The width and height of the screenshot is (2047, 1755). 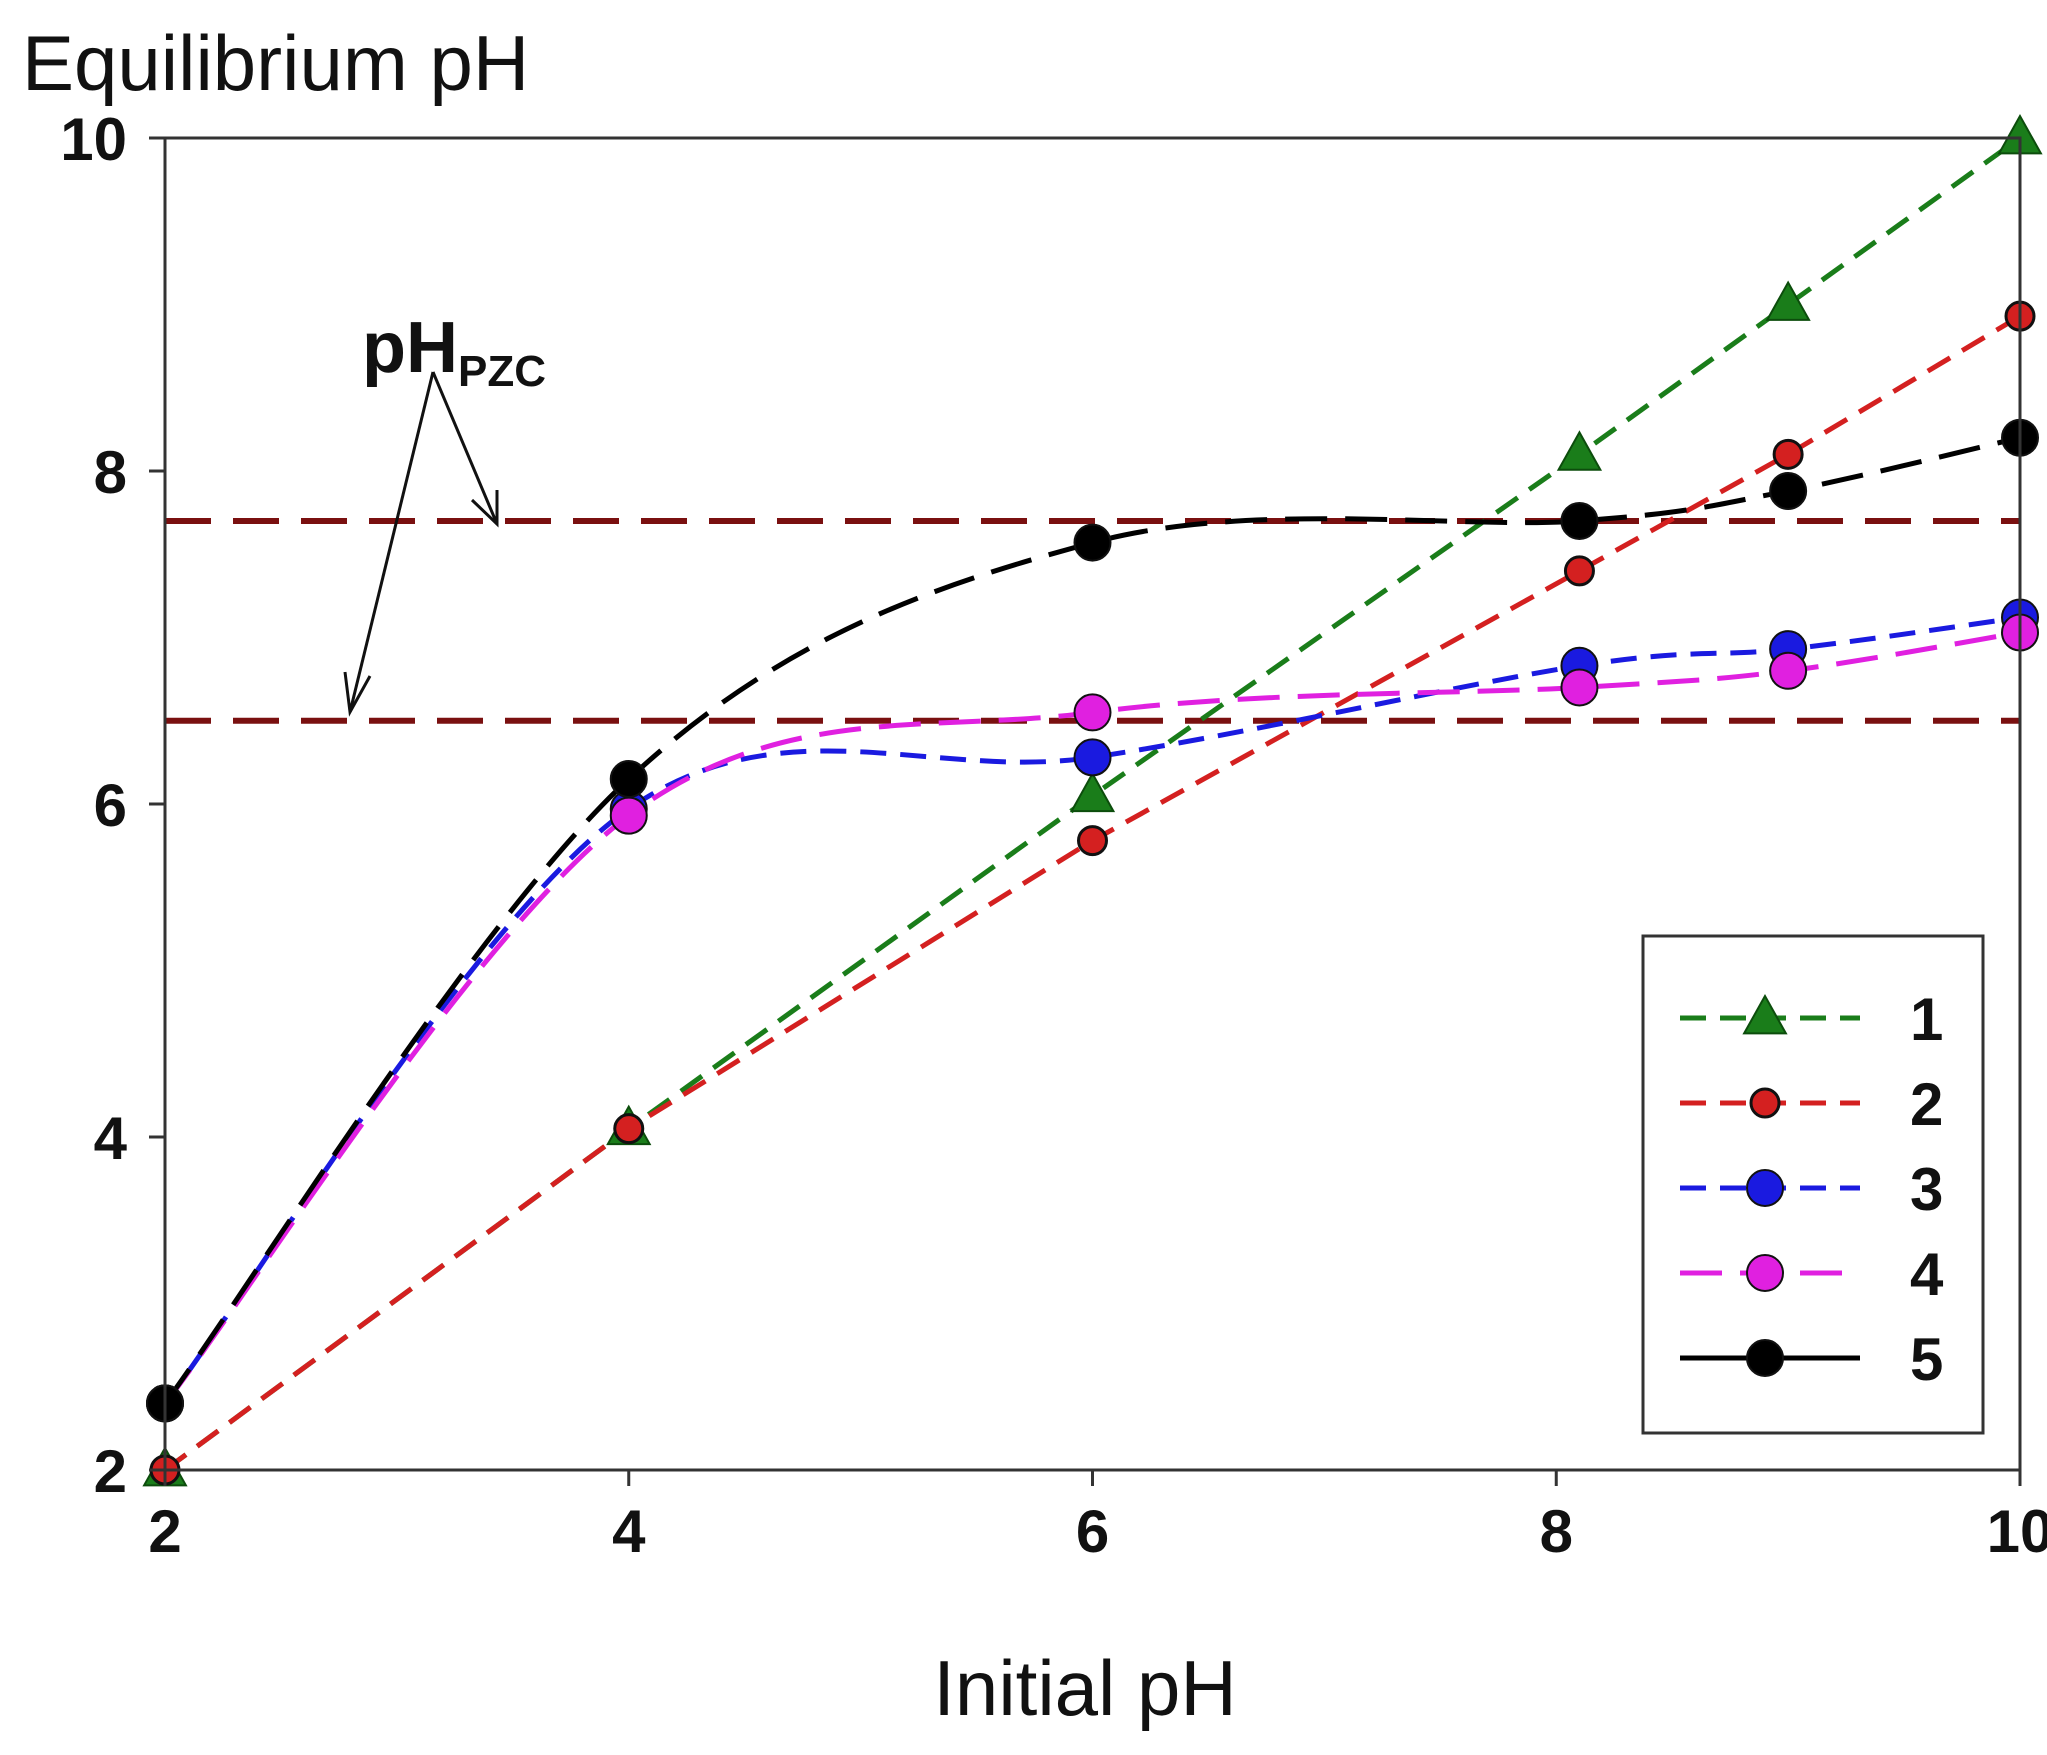 What do you see at coordinates (502, 371) in the screenshot?
I see `ph-pzc-subscript: PZC` at bounding box center [502, 371].